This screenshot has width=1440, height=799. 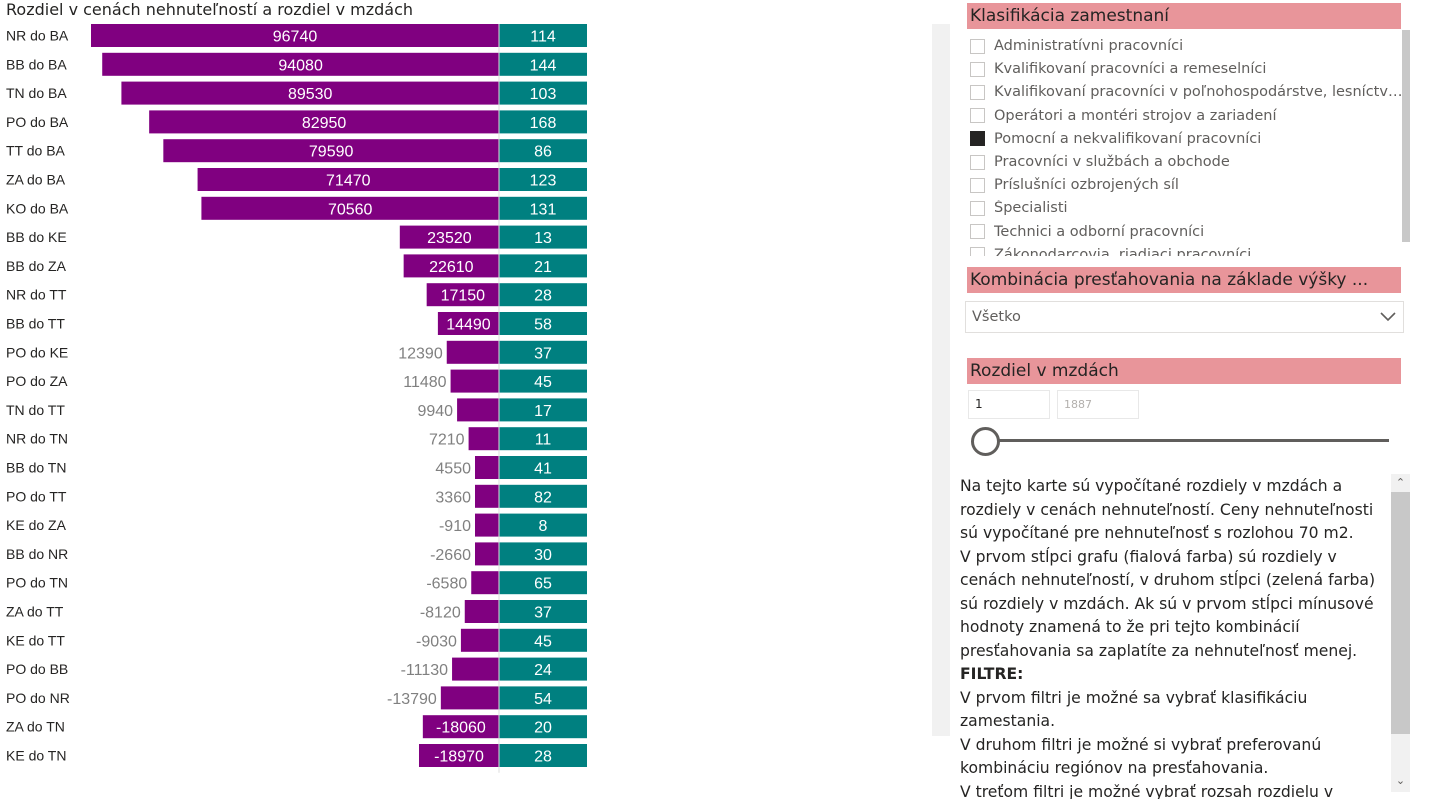 I want to click on commute-dropdown: Všetko, so click(x=1184, y=317).